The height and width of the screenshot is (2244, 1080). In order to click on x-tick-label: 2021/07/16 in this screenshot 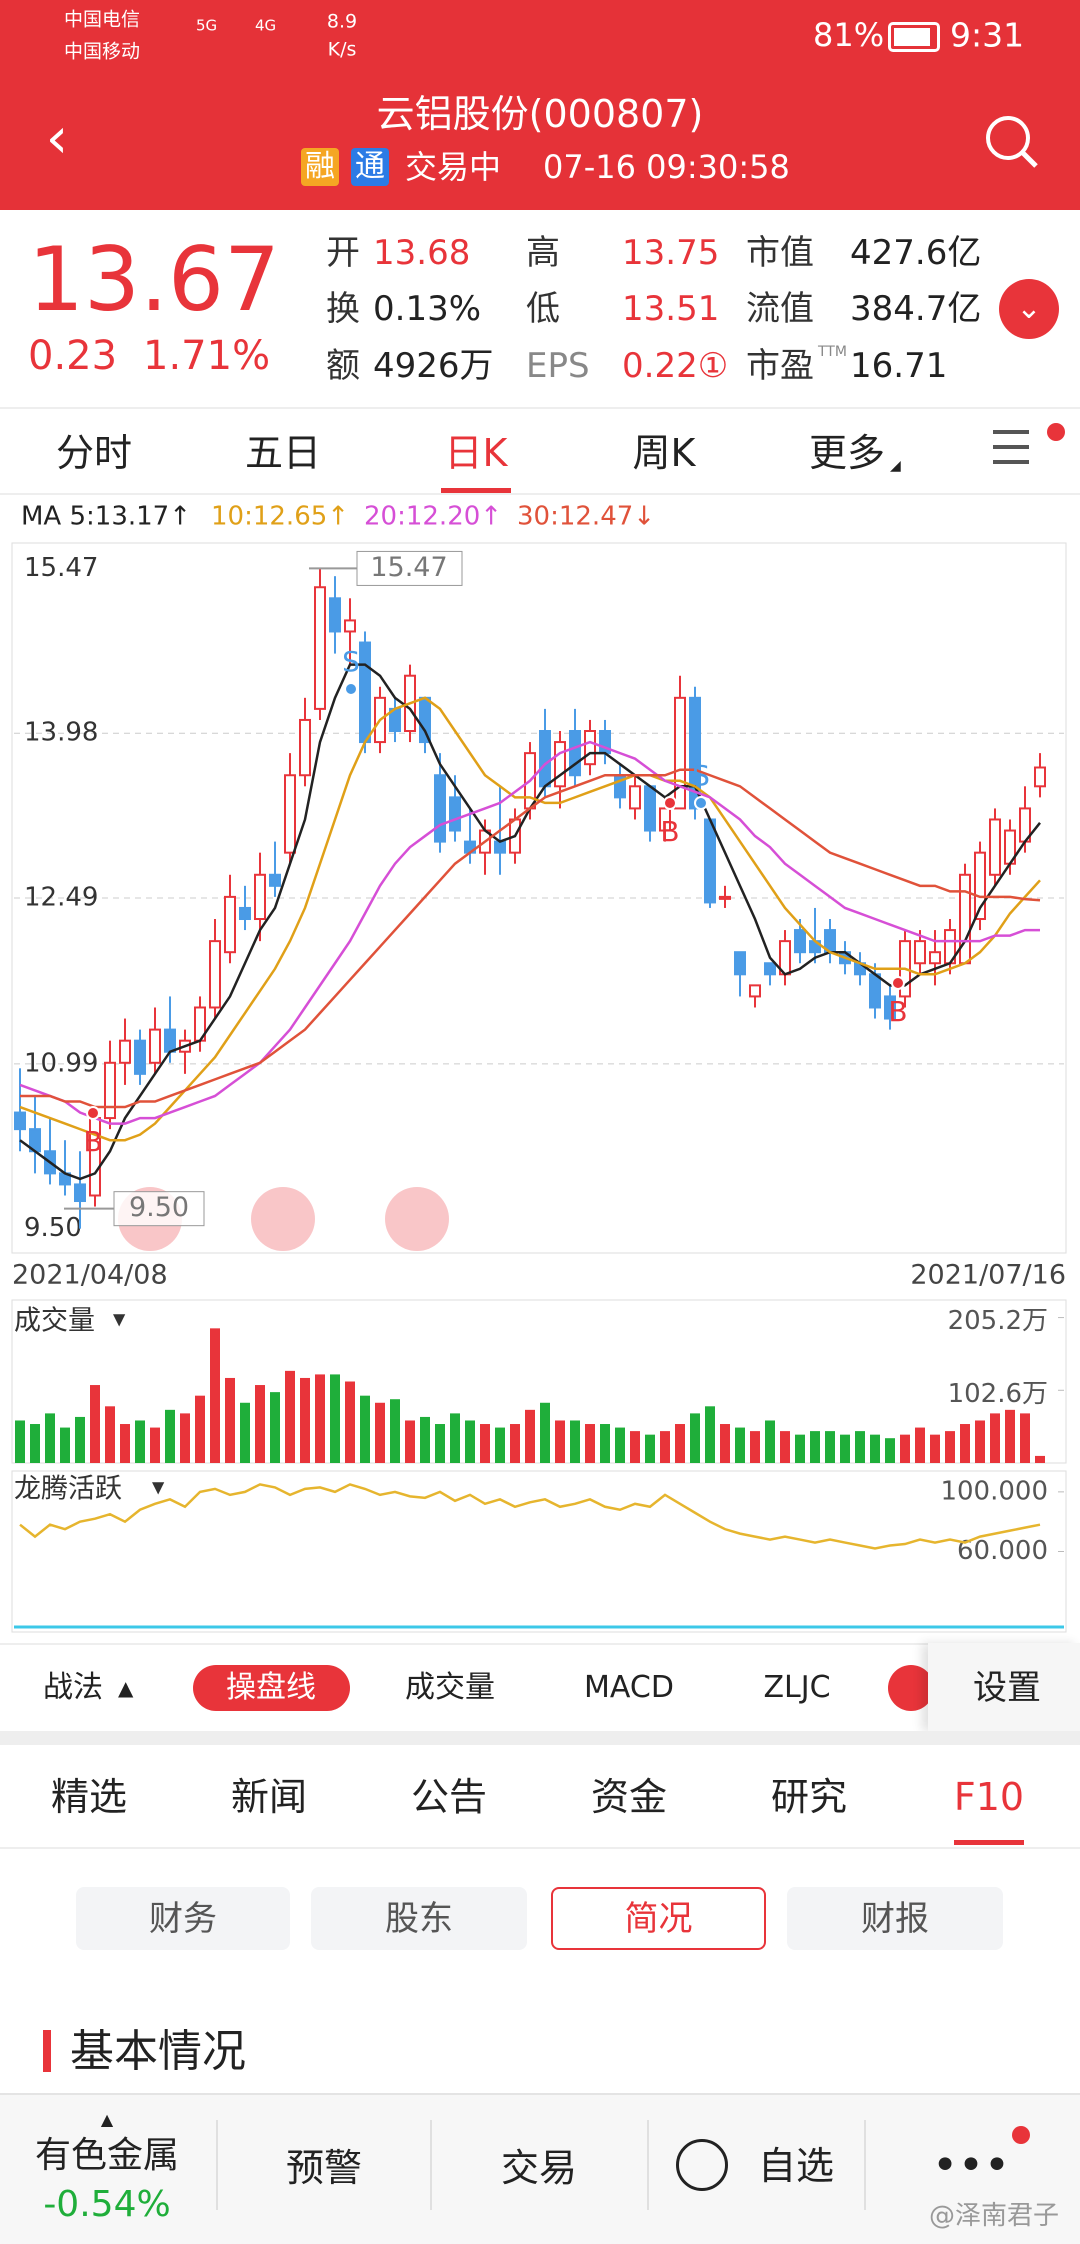, I will do `click(988, 1275)`.